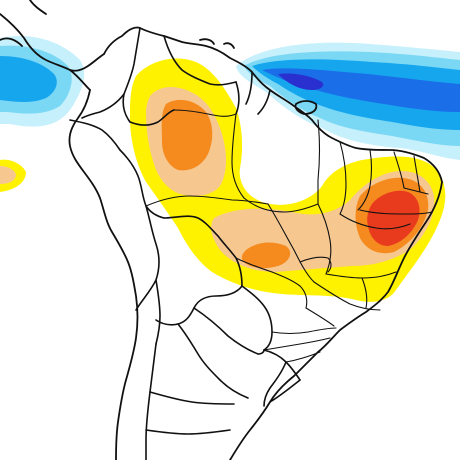 This screenshot has height=460, width=460. Describe the element at coordinates (205, 113) in the screenshot. I see `roraima` at that location.